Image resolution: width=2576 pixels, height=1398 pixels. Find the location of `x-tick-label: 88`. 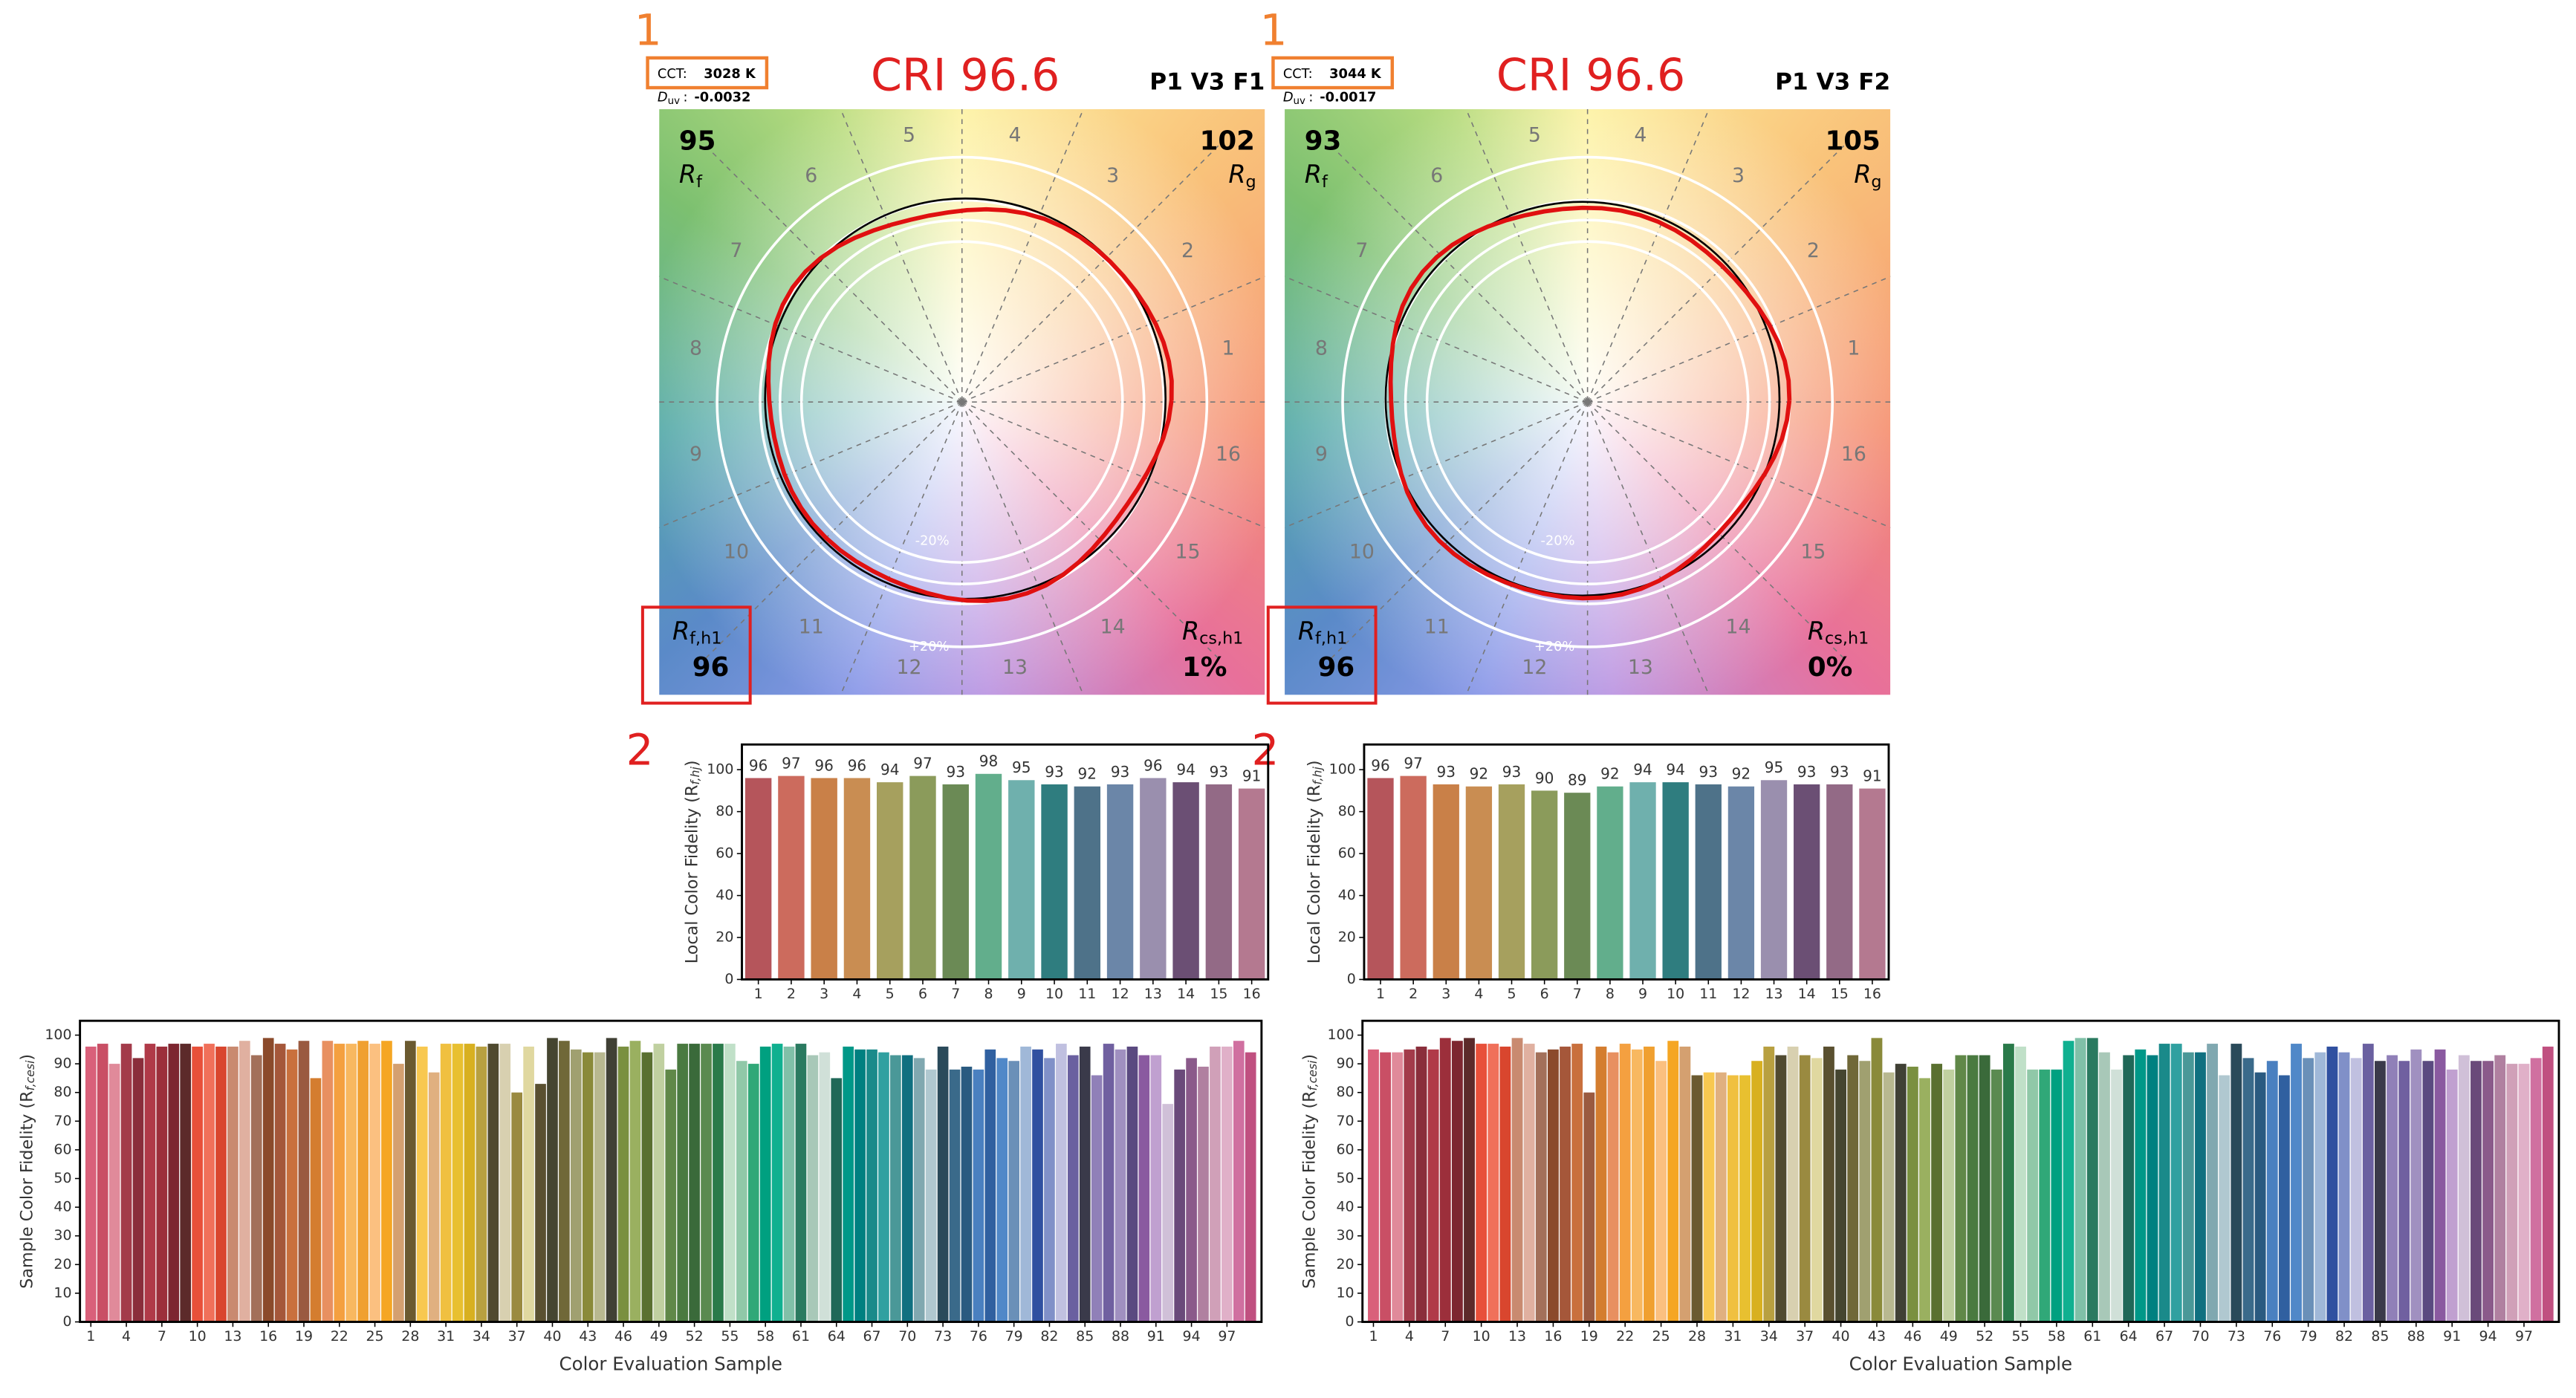

x-tick-label: 88 is located at coordinates (1120, 1336).